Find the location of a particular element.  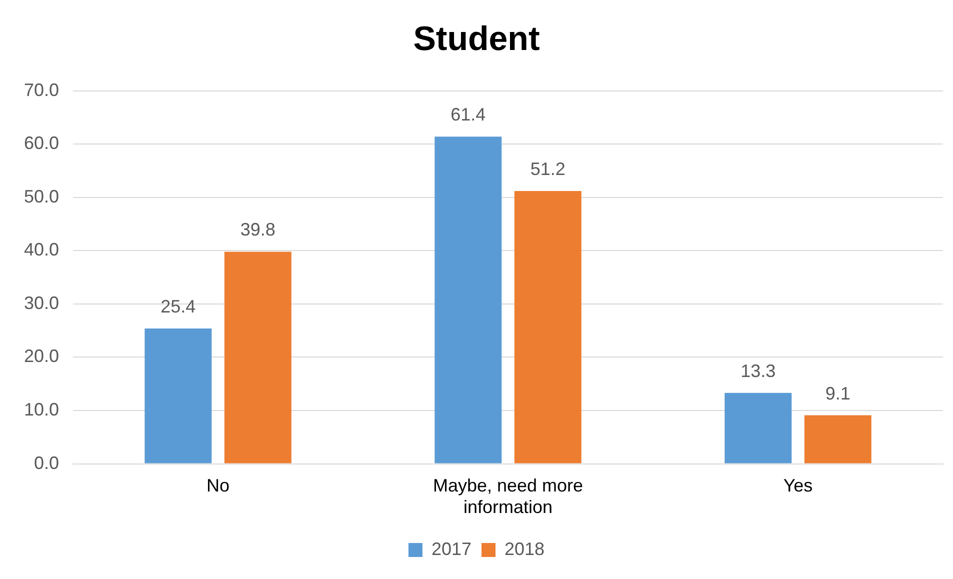

y-tick-label: 40.0 is located at coordinates (42, 250).